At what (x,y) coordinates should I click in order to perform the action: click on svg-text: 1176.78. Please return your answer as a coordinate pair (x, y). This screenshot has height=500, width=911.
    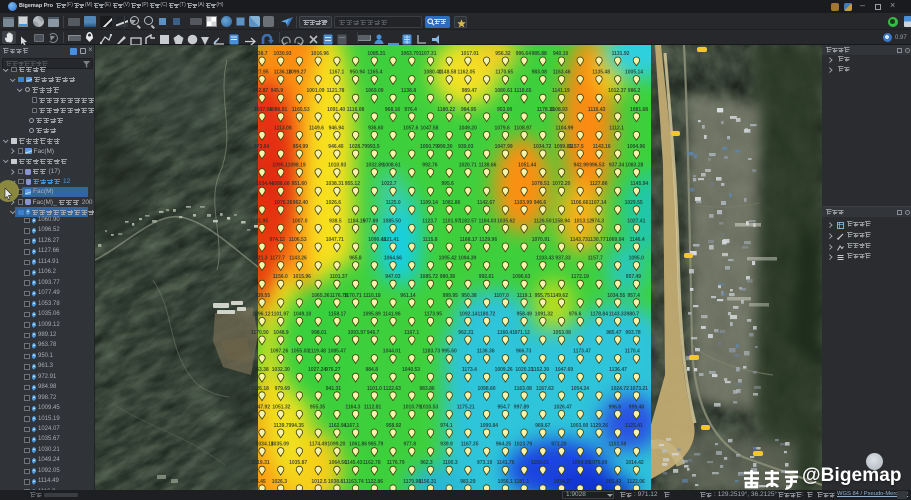
    Looking at the image, I should click on (339, 296).